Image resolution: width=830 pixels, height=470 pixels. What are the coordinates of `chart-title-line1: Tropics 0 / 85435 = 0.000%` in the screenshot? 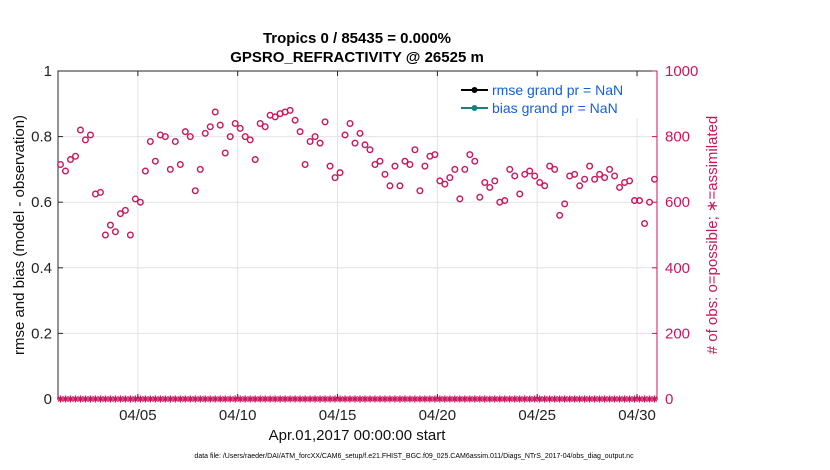 It's located at (357, 38).